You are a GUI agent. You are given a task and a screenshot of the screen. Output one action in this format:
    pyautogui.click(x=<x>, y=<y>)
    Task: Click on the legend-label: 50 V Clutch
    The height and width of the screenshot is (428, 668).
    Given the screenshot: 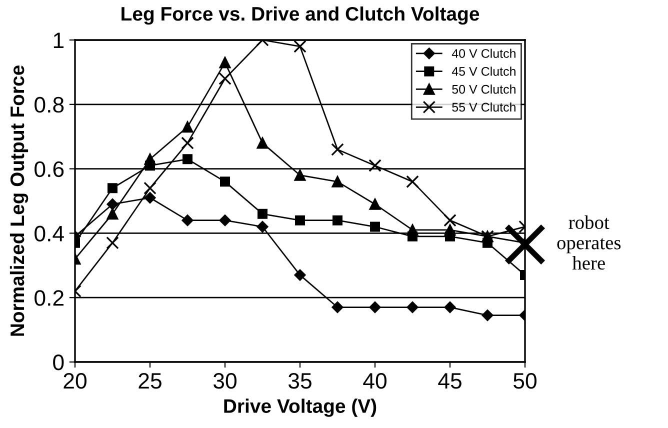 What is the action you would take?
    pyautogui.click(x=484, y=89)
    